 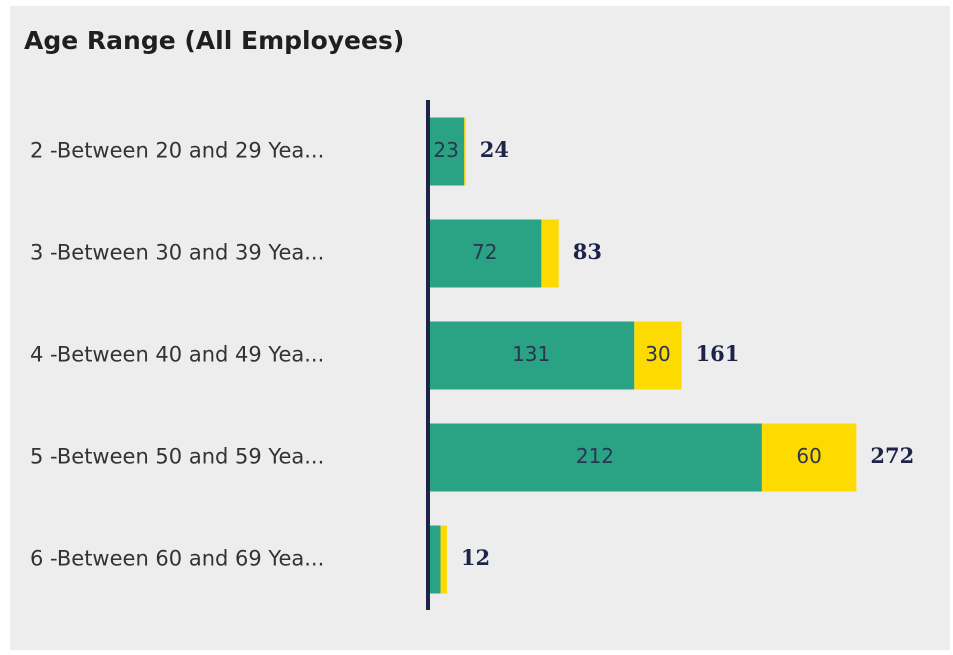 I want to click on segment-label: 72, so click(x=484, y=252).